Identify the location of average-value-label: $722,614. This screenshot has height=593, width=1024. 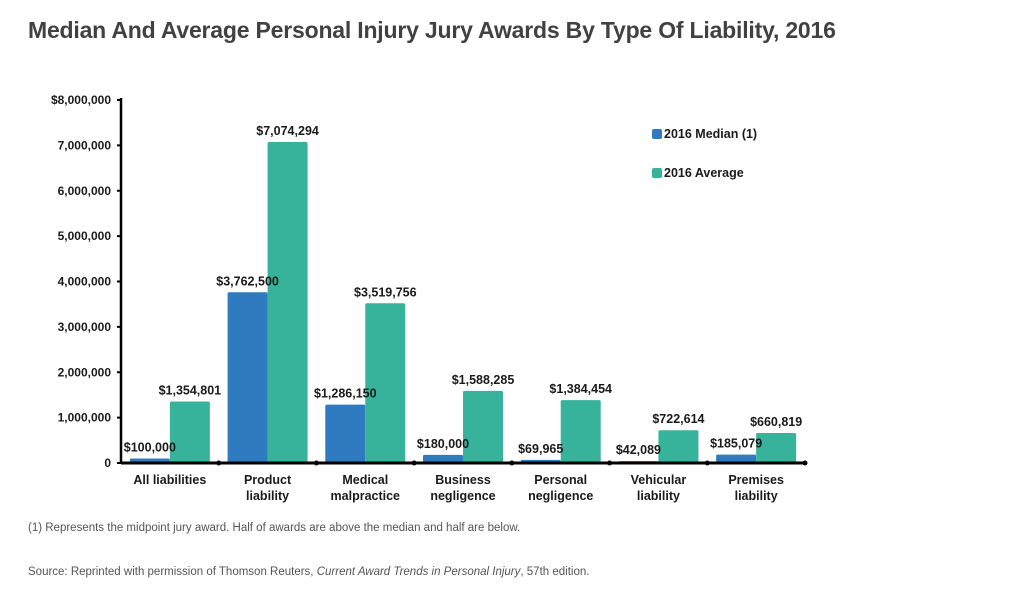
(678, 419).